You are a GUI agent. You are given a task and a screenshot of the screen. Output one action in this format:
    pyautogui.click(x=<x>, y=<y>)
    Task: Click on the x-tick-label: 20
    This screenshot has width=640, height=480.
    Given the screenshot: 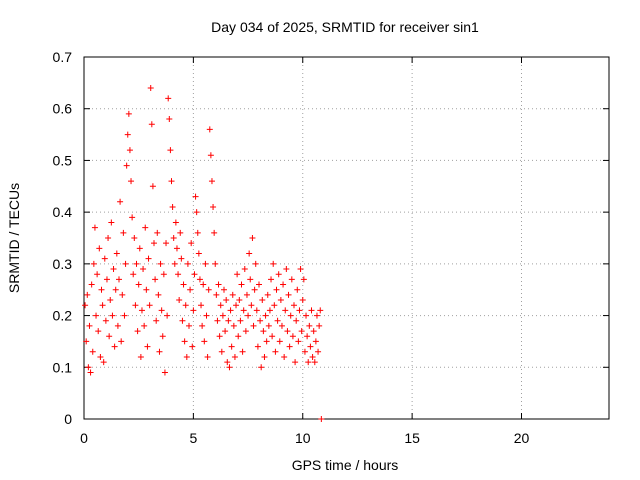 What is the action you would take?
    pyautogui.click(x=522, y=438)
    